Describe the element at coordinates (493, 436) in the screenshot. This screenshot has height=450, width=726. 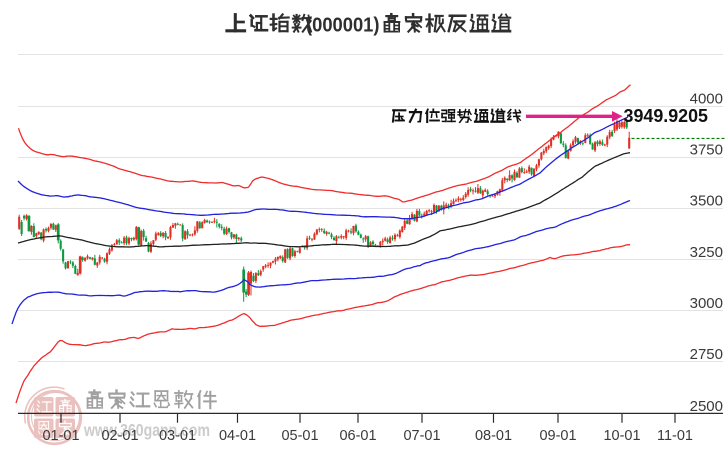
I see `svg-text: 08-01` at that location.